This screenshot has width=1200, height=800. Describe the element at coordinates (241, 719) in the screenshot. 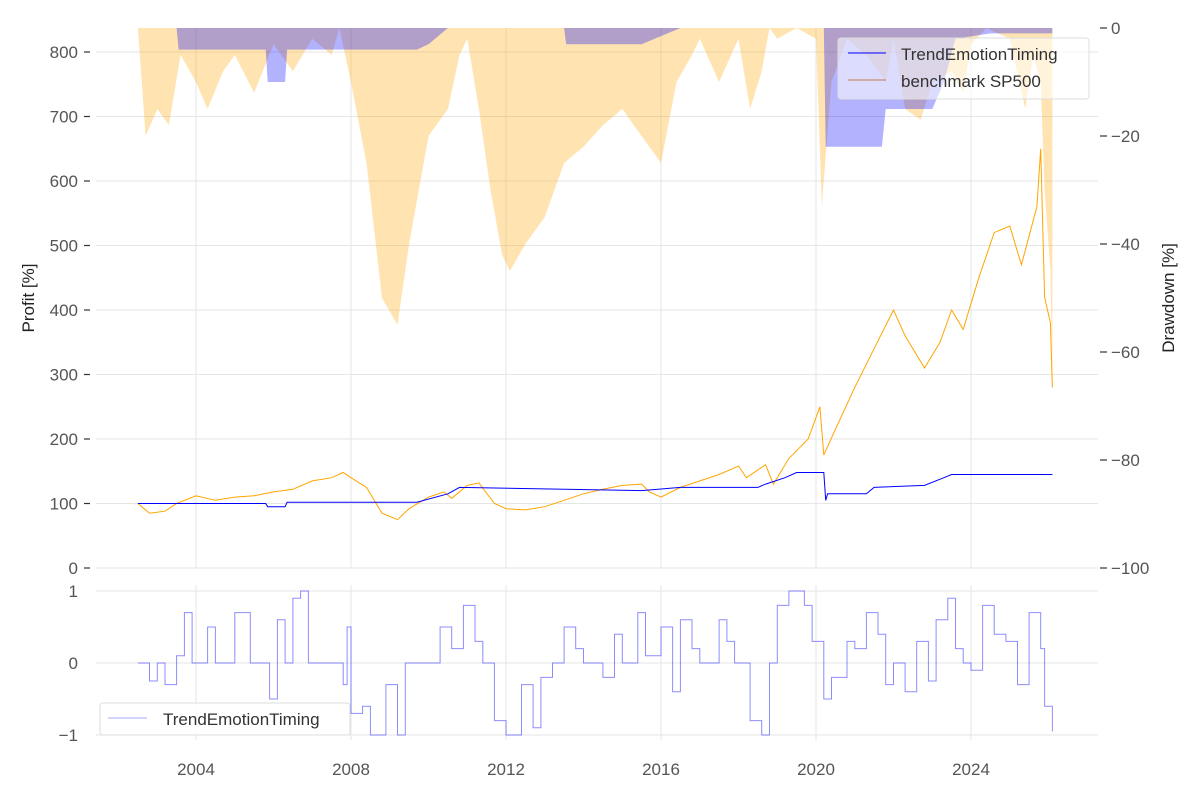

I see `legend-position-label: TrendEmotionTiming` at that location.